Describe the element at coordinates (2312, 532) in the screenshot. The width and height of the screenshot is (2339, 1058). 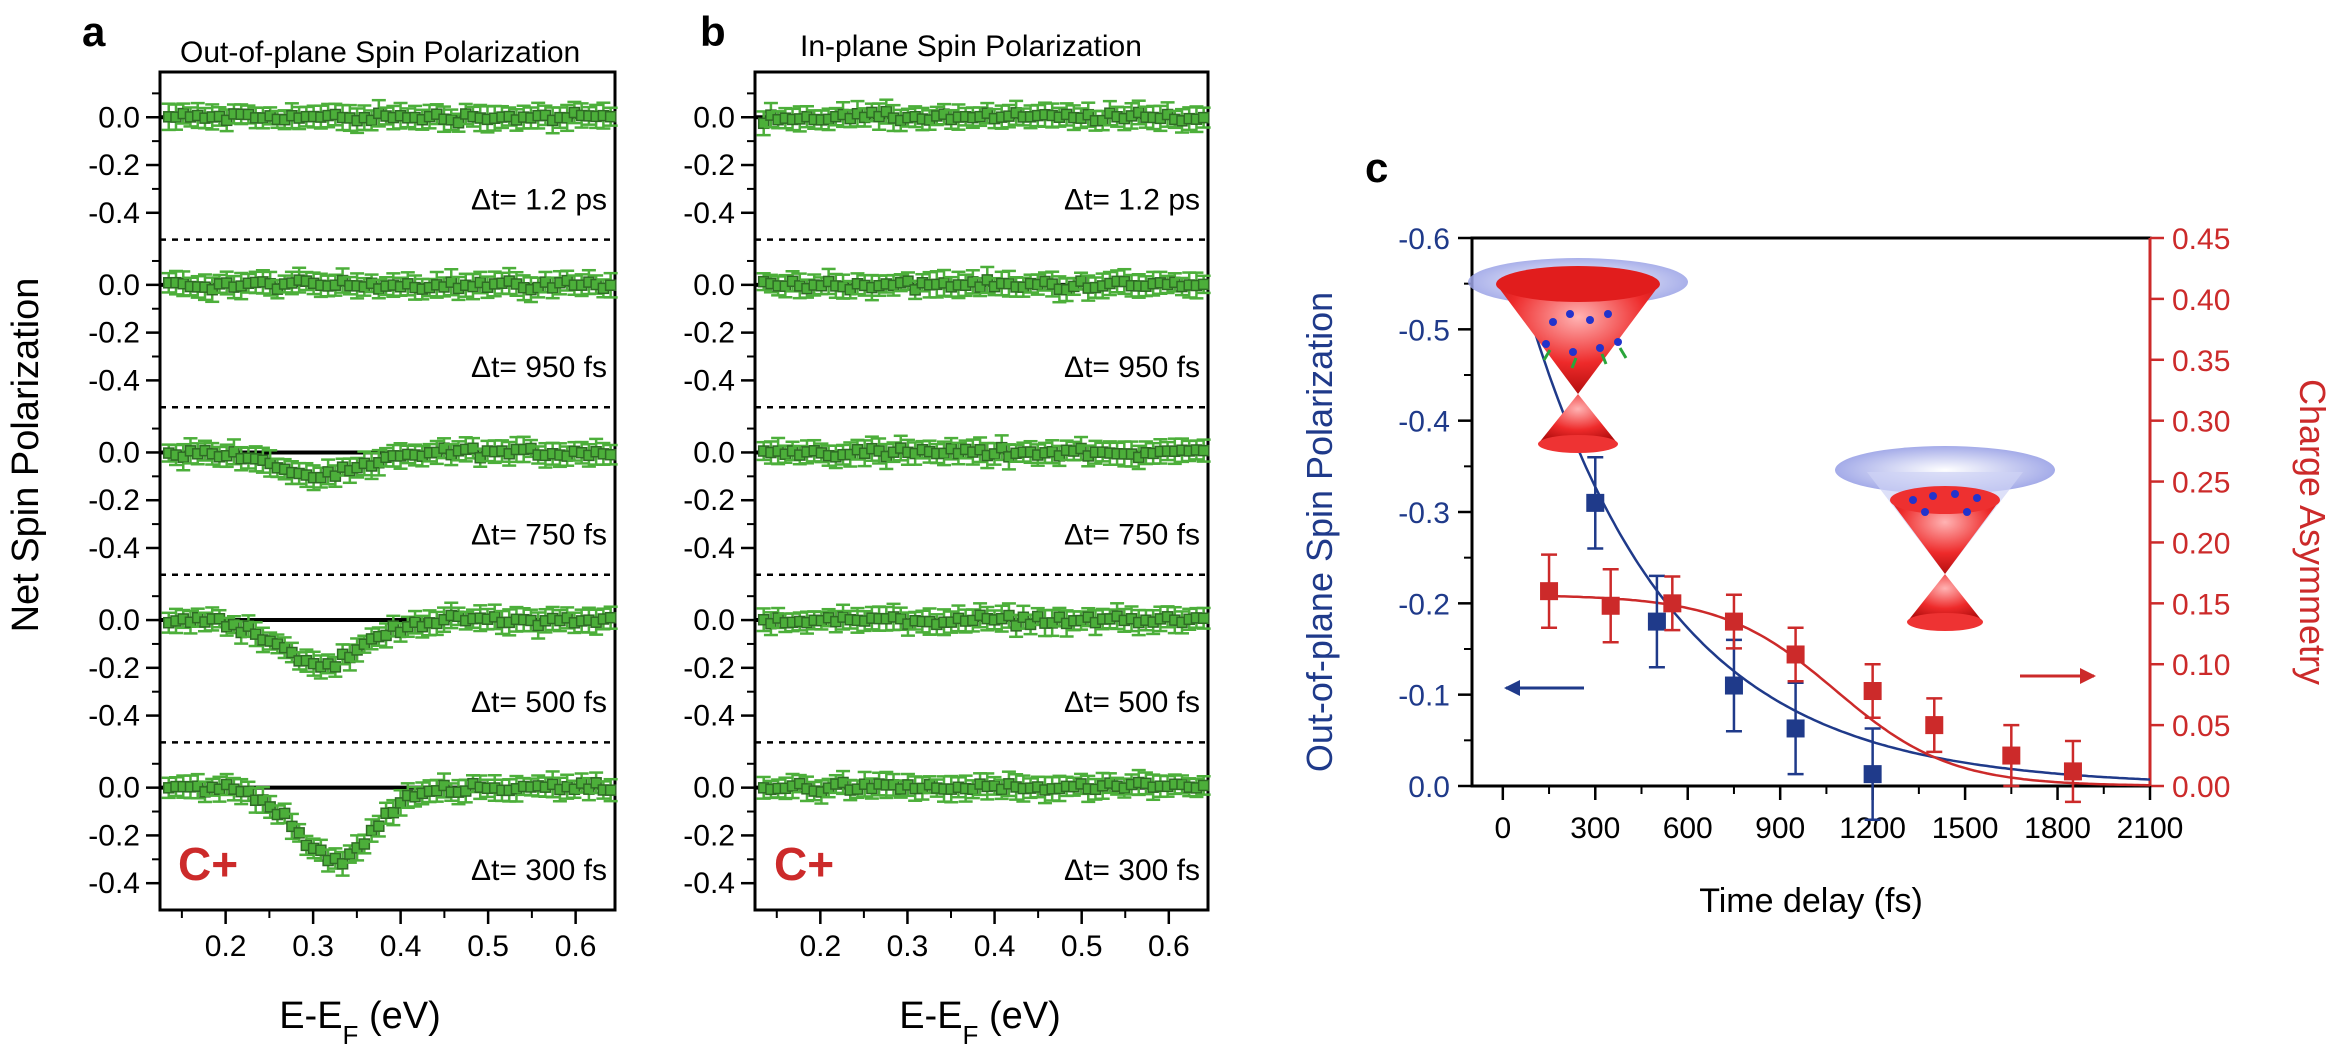
I see `y-axis-label-right-c: Charge Asymmetry` at that location.